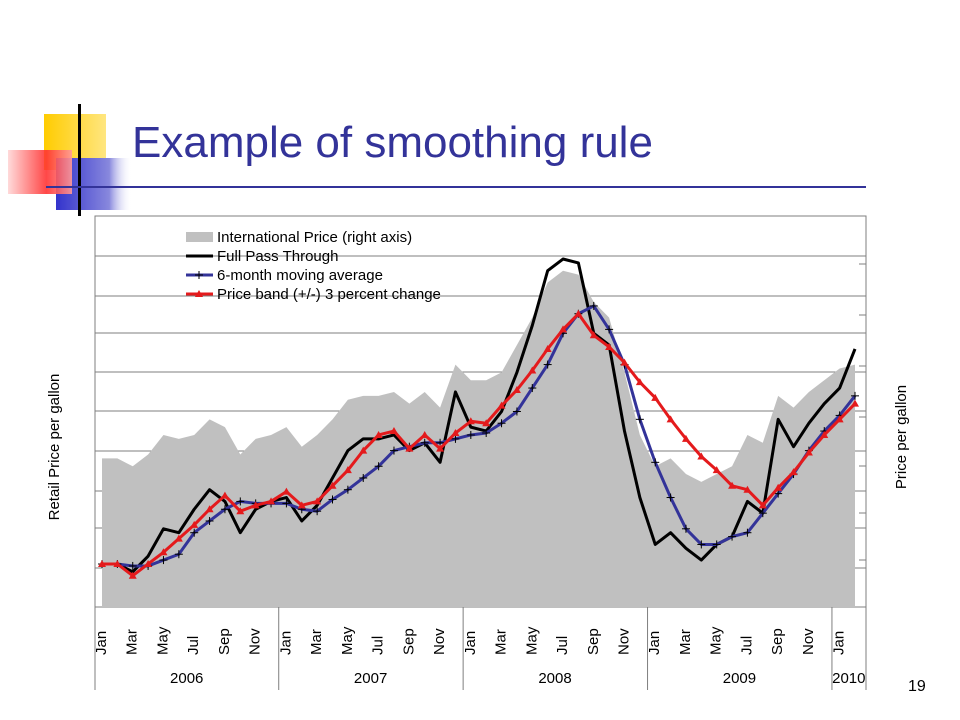 This screenshot has height=720, width=960. I want to click on legend-swatch-area, so click(199, 237).